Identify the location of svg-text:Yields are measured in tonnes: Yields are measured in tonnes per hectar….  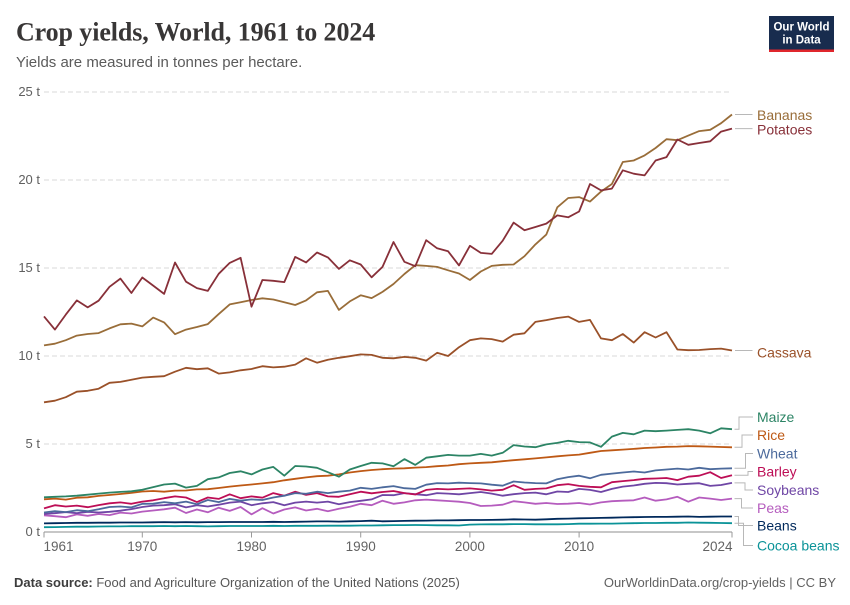
(159, 62).